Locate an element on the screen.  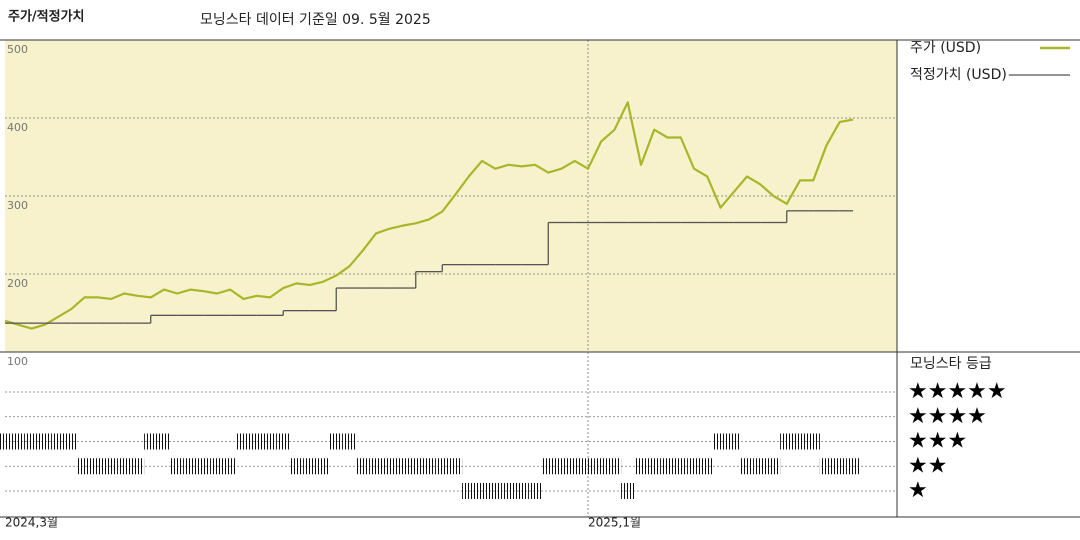
rating-legend-stars: ★★★ is located at coordinates (937, 441).